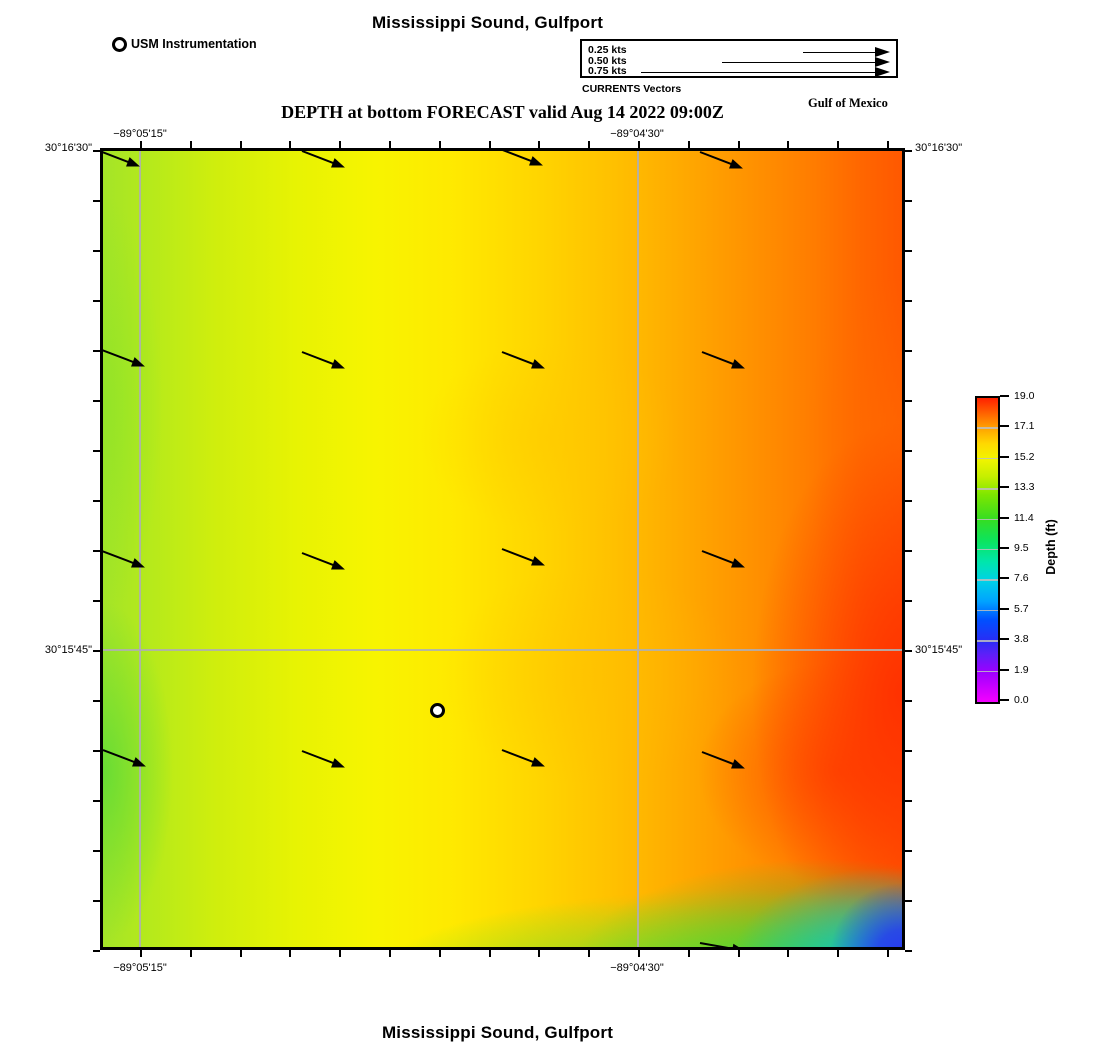  What do you see at coordinates (939, 650) in the screenshot?
I see `y-tick-label-right: 30°15'45"` at bounding box center [939, 650].